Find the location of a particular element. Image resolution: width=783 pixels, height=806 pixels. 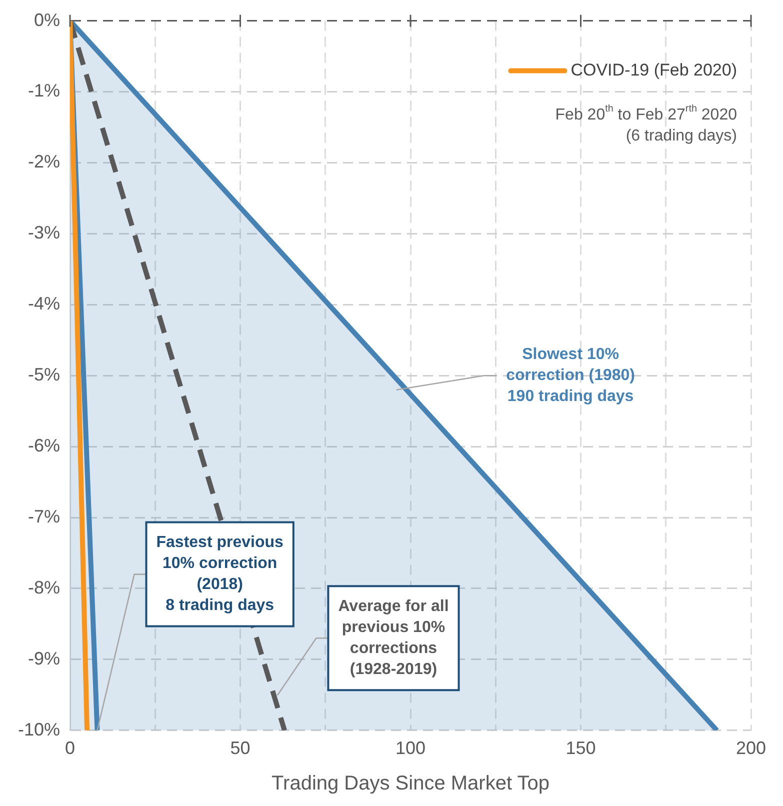

y-tick-label: -9% is located at coordinates (44, 658).